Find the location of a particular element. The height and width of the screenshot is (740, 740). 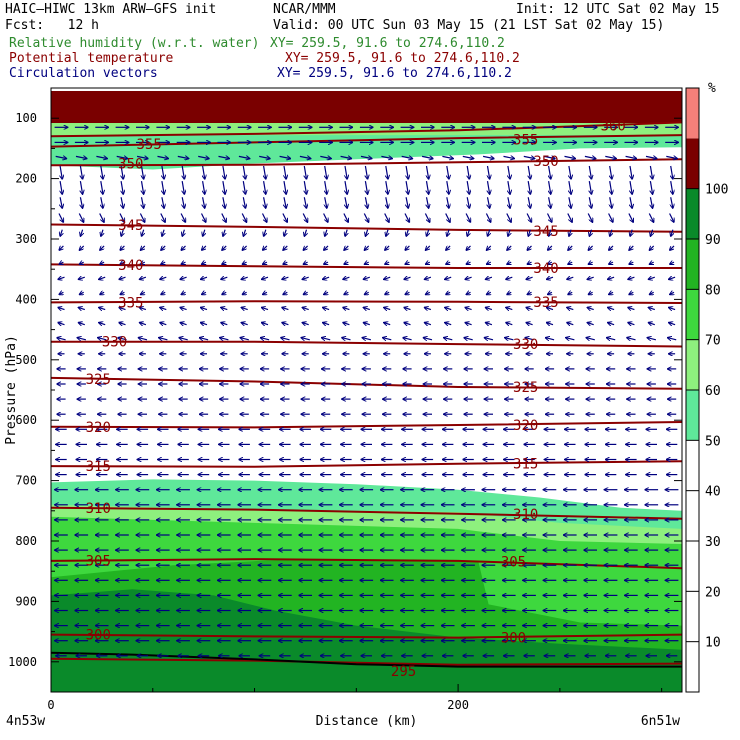

theta-label: 355 is located at coordinates (148, 145).